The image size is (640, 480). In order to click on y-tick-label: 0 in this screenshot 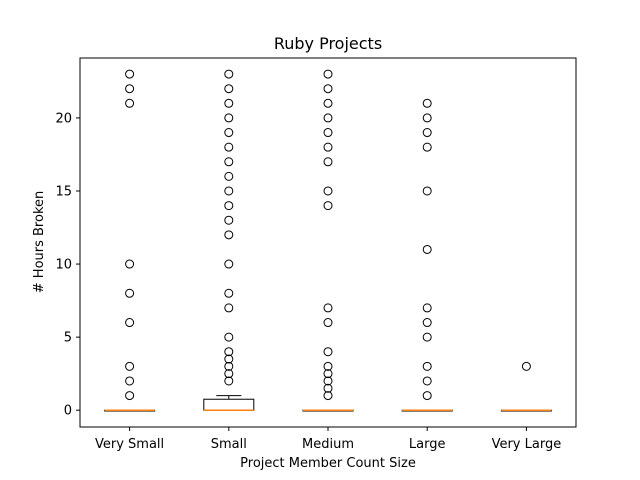, I will do `click(68, 411)`.